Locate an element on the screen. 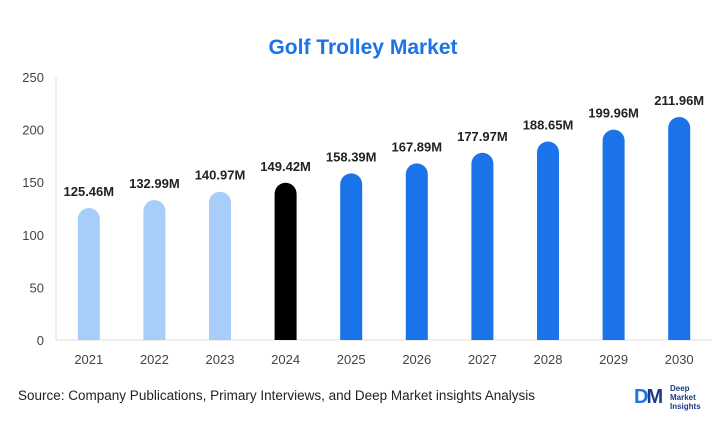  y-tick-label: 50 is located at coordinates (37, 287).